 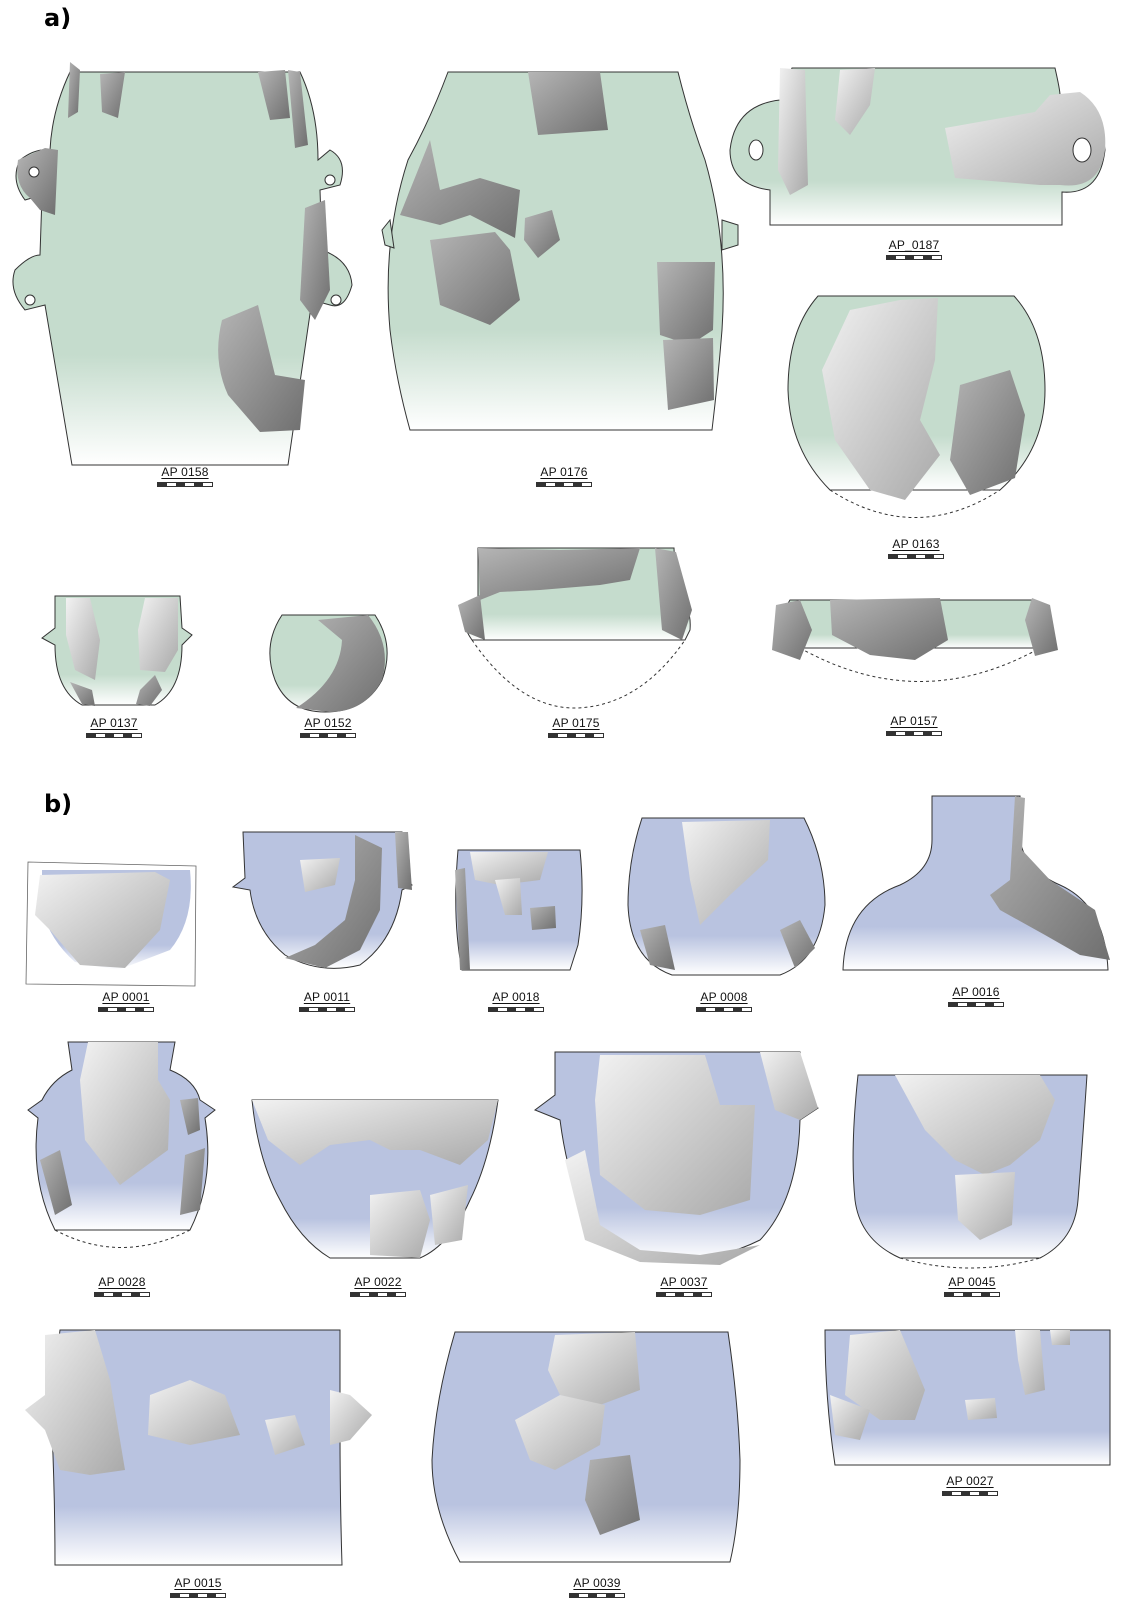 I want to click on vessel-label: AP 0157, so click(x=914, y=725).